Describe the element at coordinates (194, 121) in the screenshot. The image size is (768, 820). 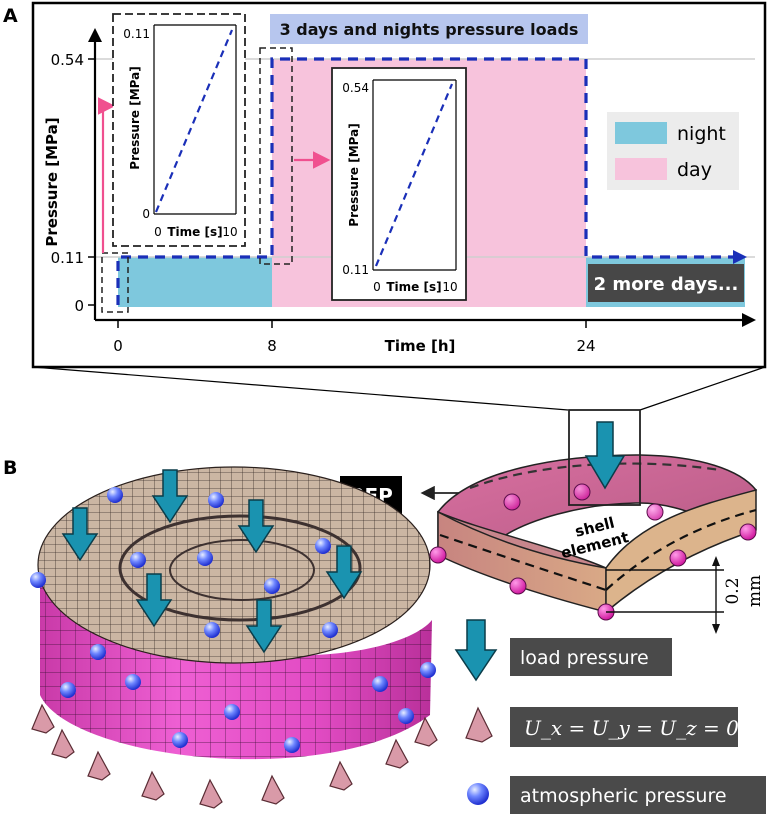
I see `inset1-line` at that location.